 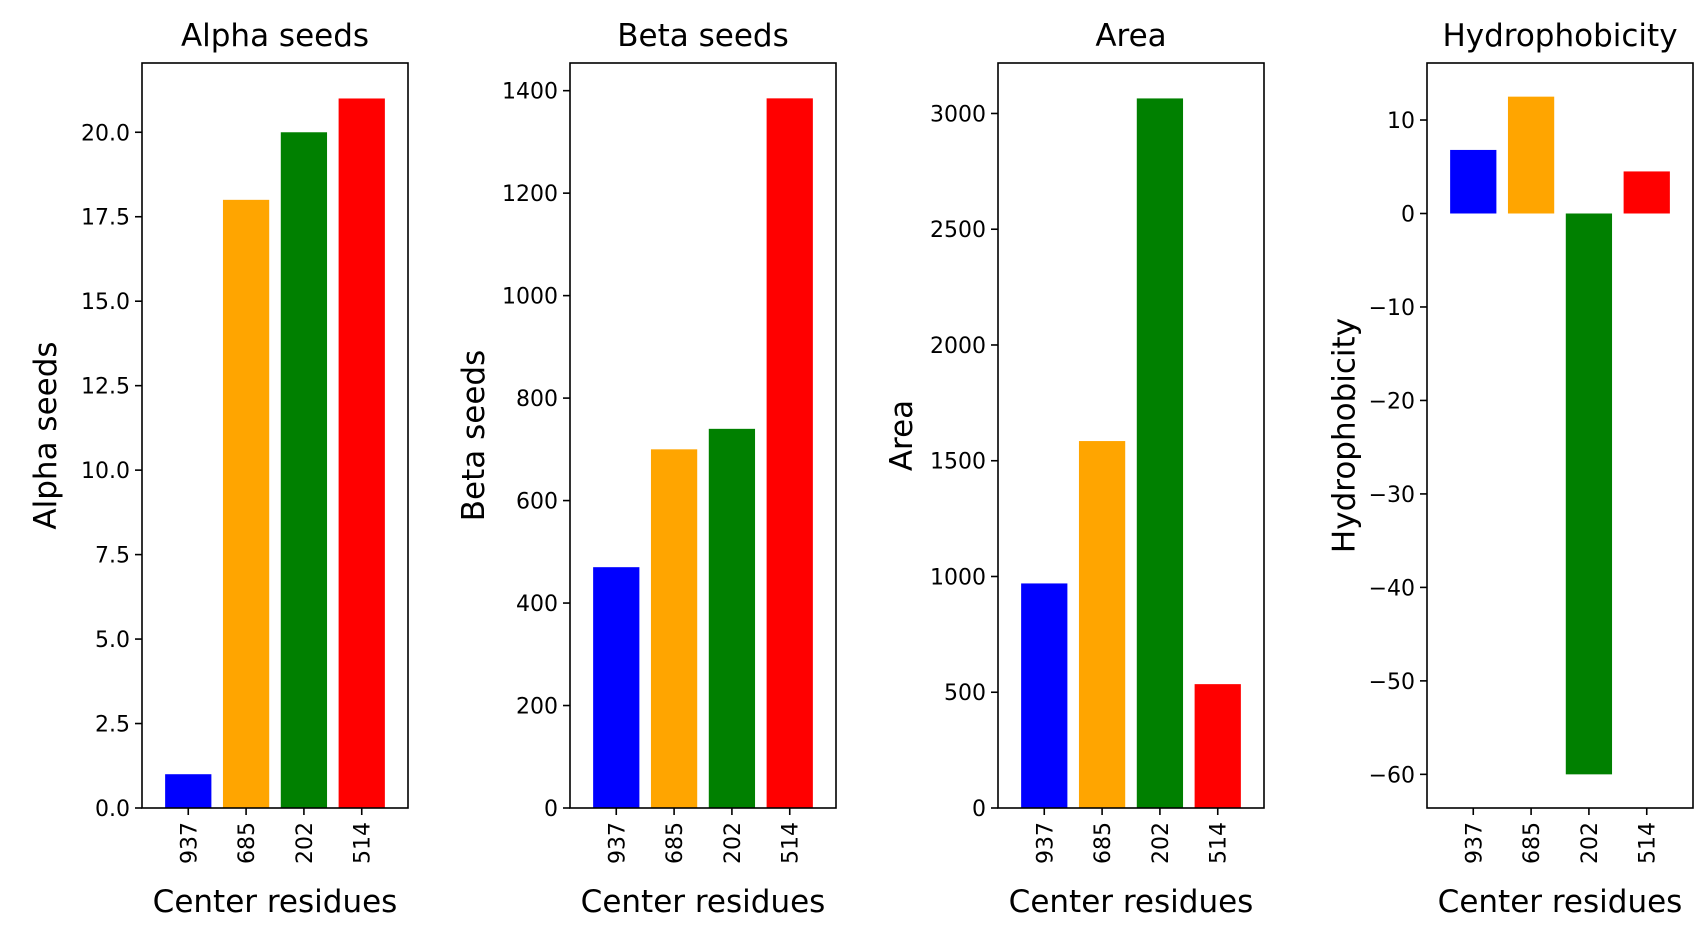 What do you see at coordinates (537, 502) in the screenshot?
I see `y-tick-label: 600` at bounding box center [537, 502].